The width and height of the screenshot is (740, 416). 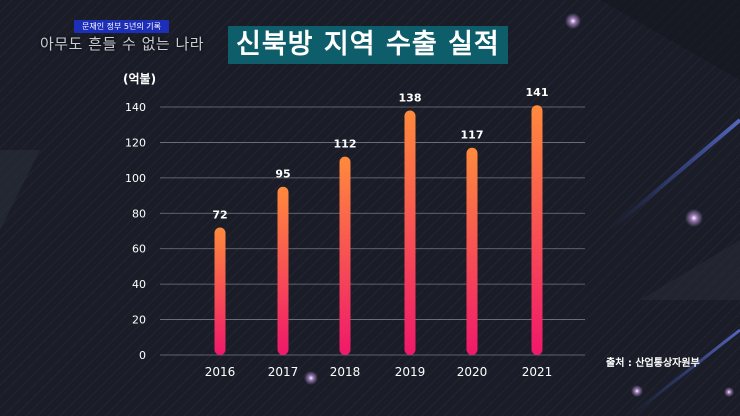 I want to click on data-label-2021: 141, so click(x=537, y=92).